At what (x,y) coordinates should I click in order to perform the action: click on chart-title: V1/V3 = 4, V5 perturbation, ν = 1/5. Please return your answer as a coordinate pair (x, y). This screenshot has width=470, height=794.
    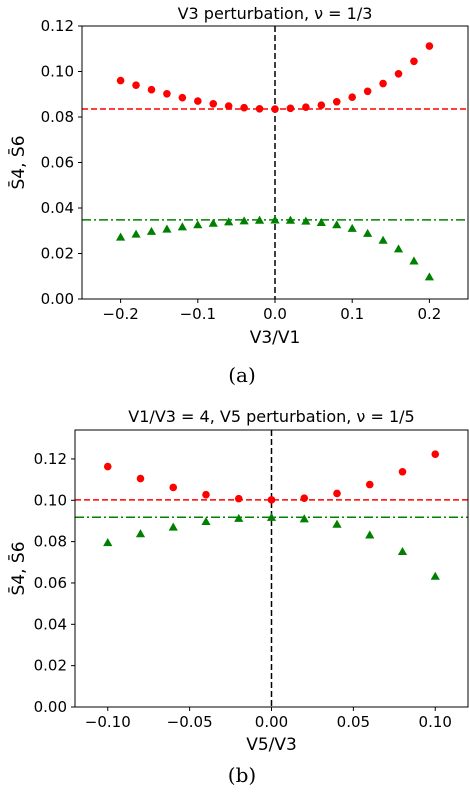
    Looking at the image, I should click on (271, 416).